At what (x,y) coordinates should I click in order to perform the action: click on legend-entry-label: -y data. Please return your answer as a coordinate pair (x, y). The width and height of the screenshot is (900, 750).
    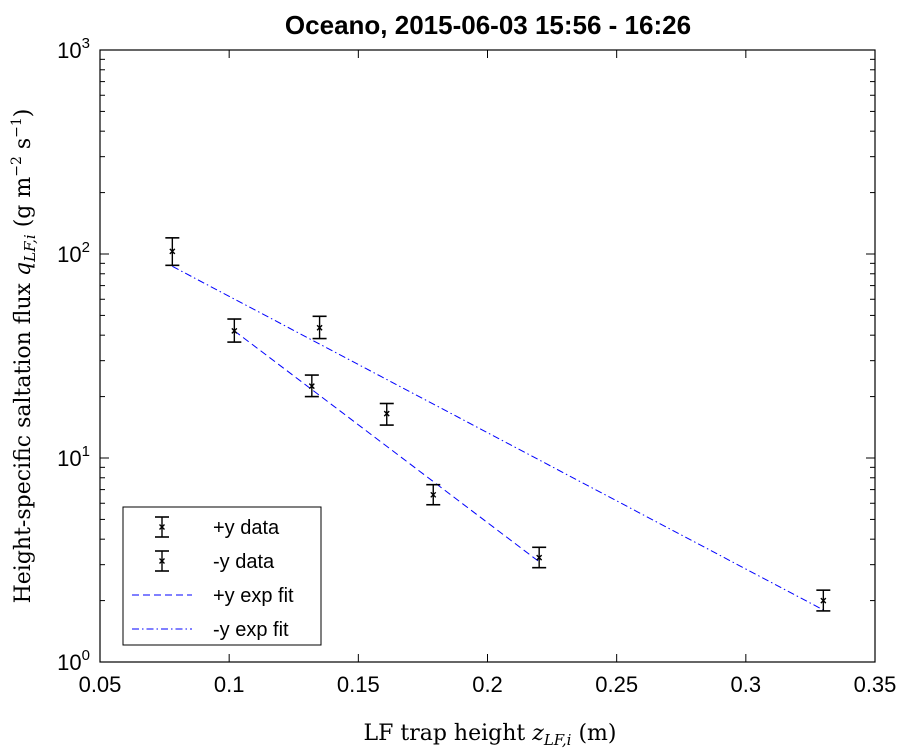
    Looking at the image, I should click on (244, 562).